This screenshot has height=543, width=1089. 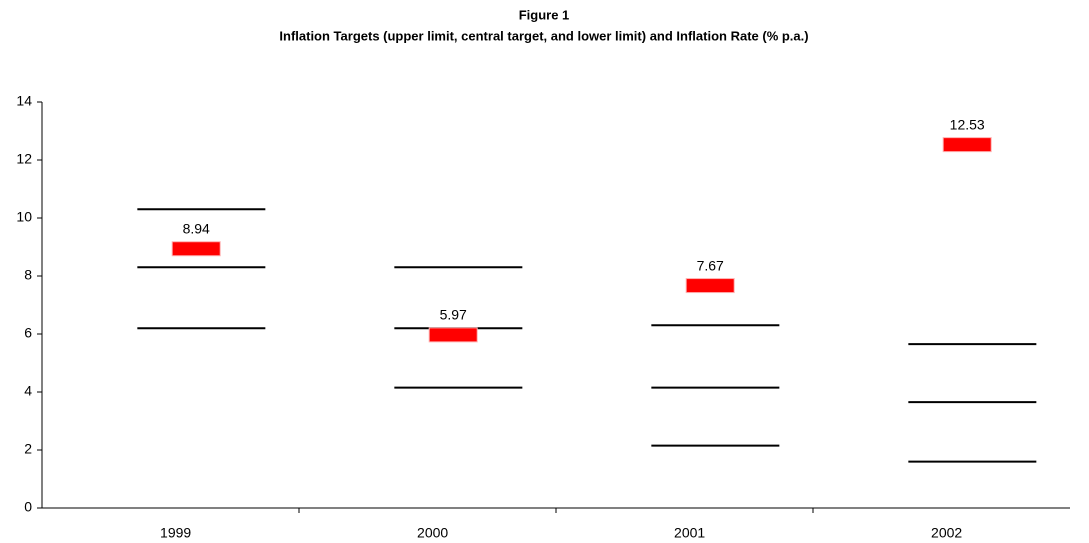 What do you see at coordinates (689, 533) in the screenshot?
I see `x-tick-label: 2001` at bounding box center [689, 533].